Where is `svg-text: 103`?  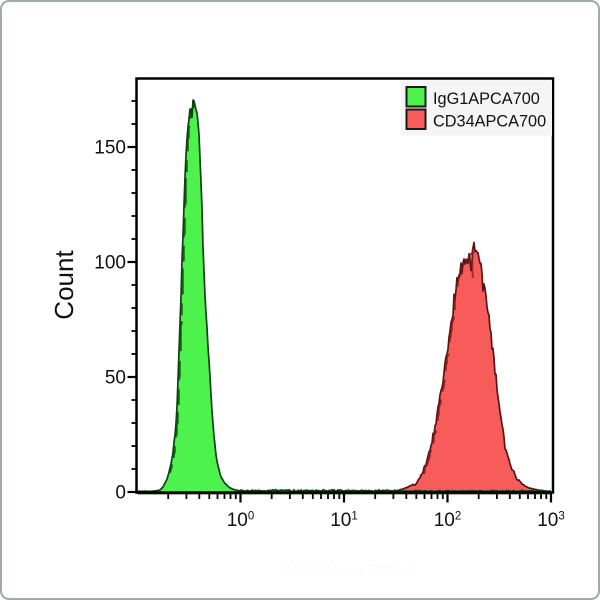 svg-text: 103 is located at coordinates (551, 520).